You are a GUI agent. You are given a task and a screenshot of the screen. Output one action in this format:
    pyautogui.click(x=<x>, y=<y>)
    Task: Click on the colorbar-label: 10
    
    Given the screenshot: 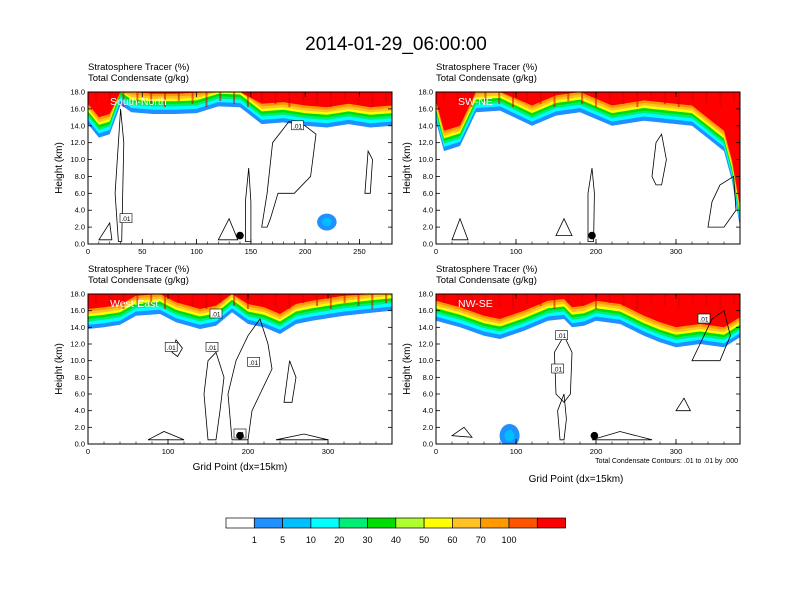 What is the action you would take?
    pyautogui.click(x=311, y=540)
    